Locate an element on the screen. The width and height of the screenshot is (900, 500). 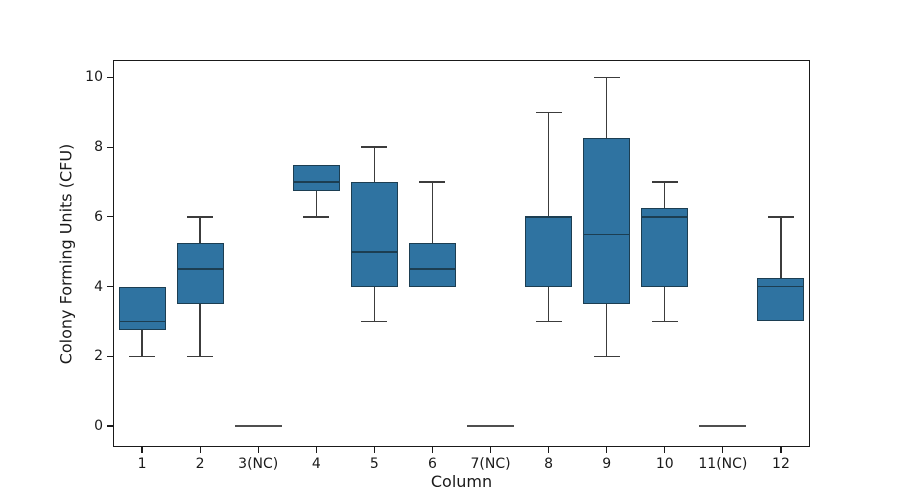
x-tick-label: 10 is located at coordinates (664, 464).